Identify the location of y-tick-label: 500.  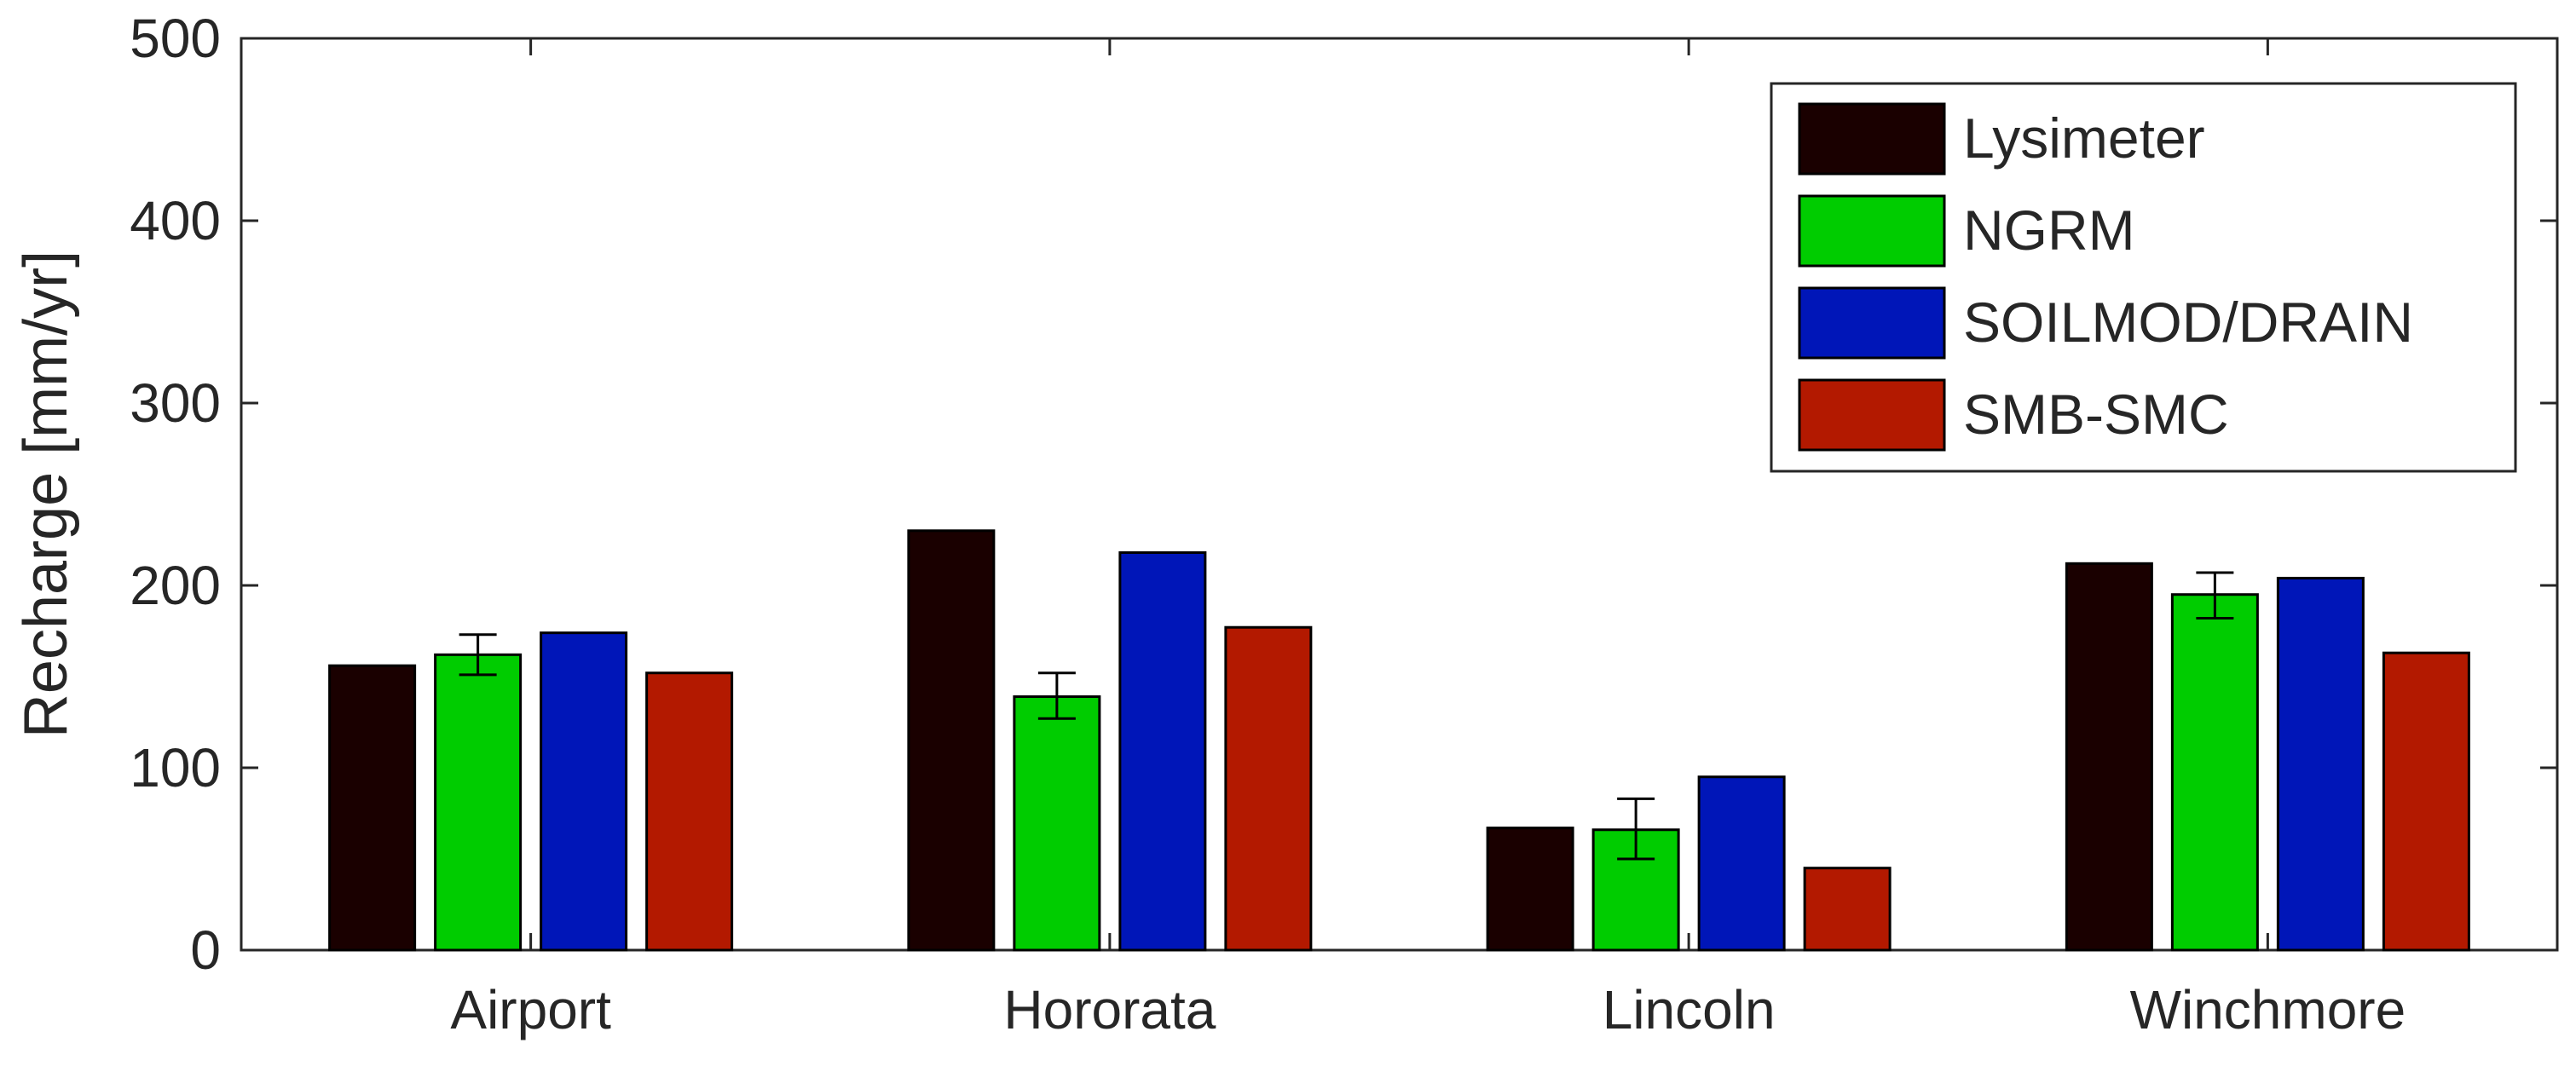
(175, 38).